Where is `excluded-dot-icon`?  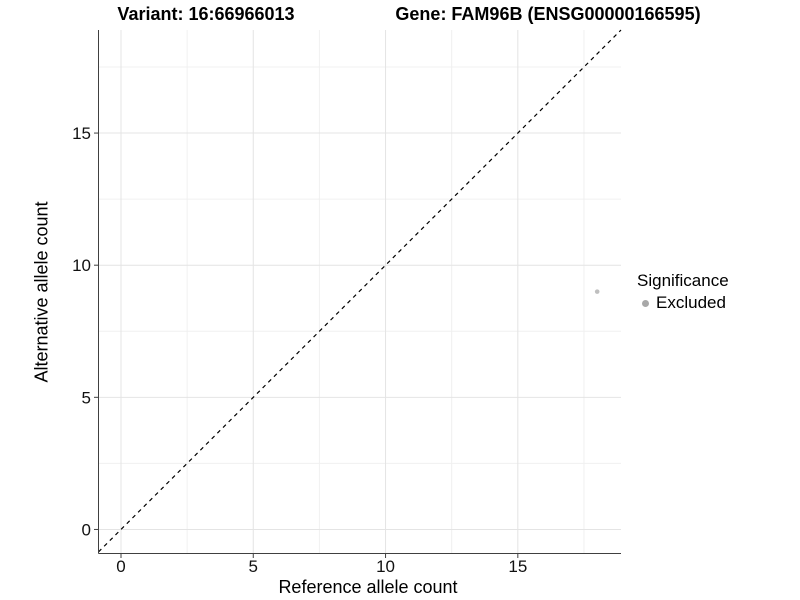 excluded-dot-icon is located at coordinates (645, 303).